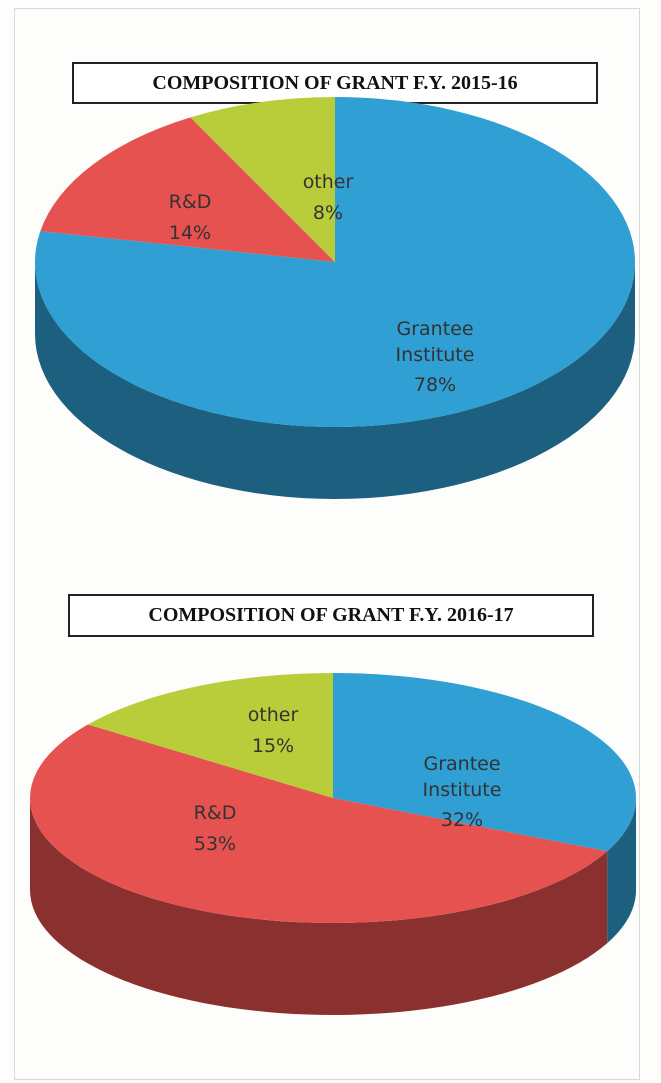 This screenshot has height=1083, width=661. Describe the element at coordinates (328, 213) in the screenshot. I see `slice-value-label: 8%` at that location.